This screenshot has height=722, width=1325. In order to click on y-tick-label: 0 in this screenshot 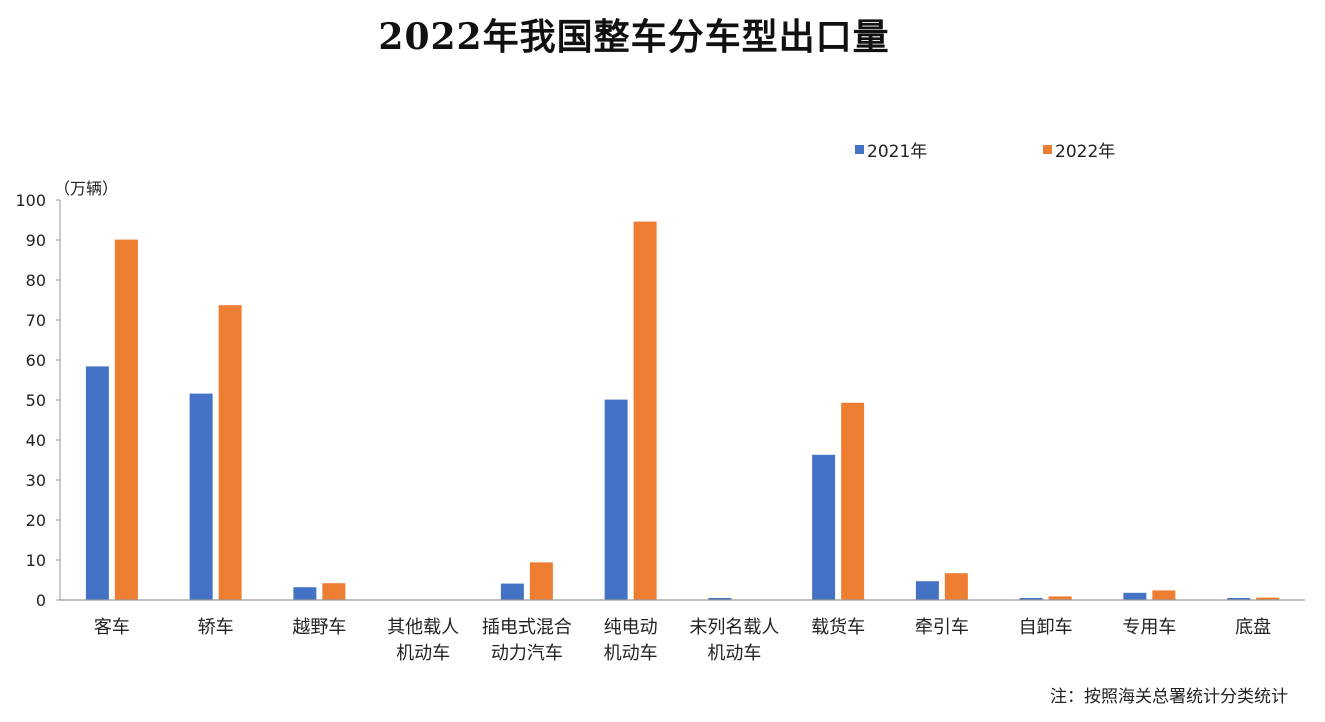, I will do `click(41, 600)`.